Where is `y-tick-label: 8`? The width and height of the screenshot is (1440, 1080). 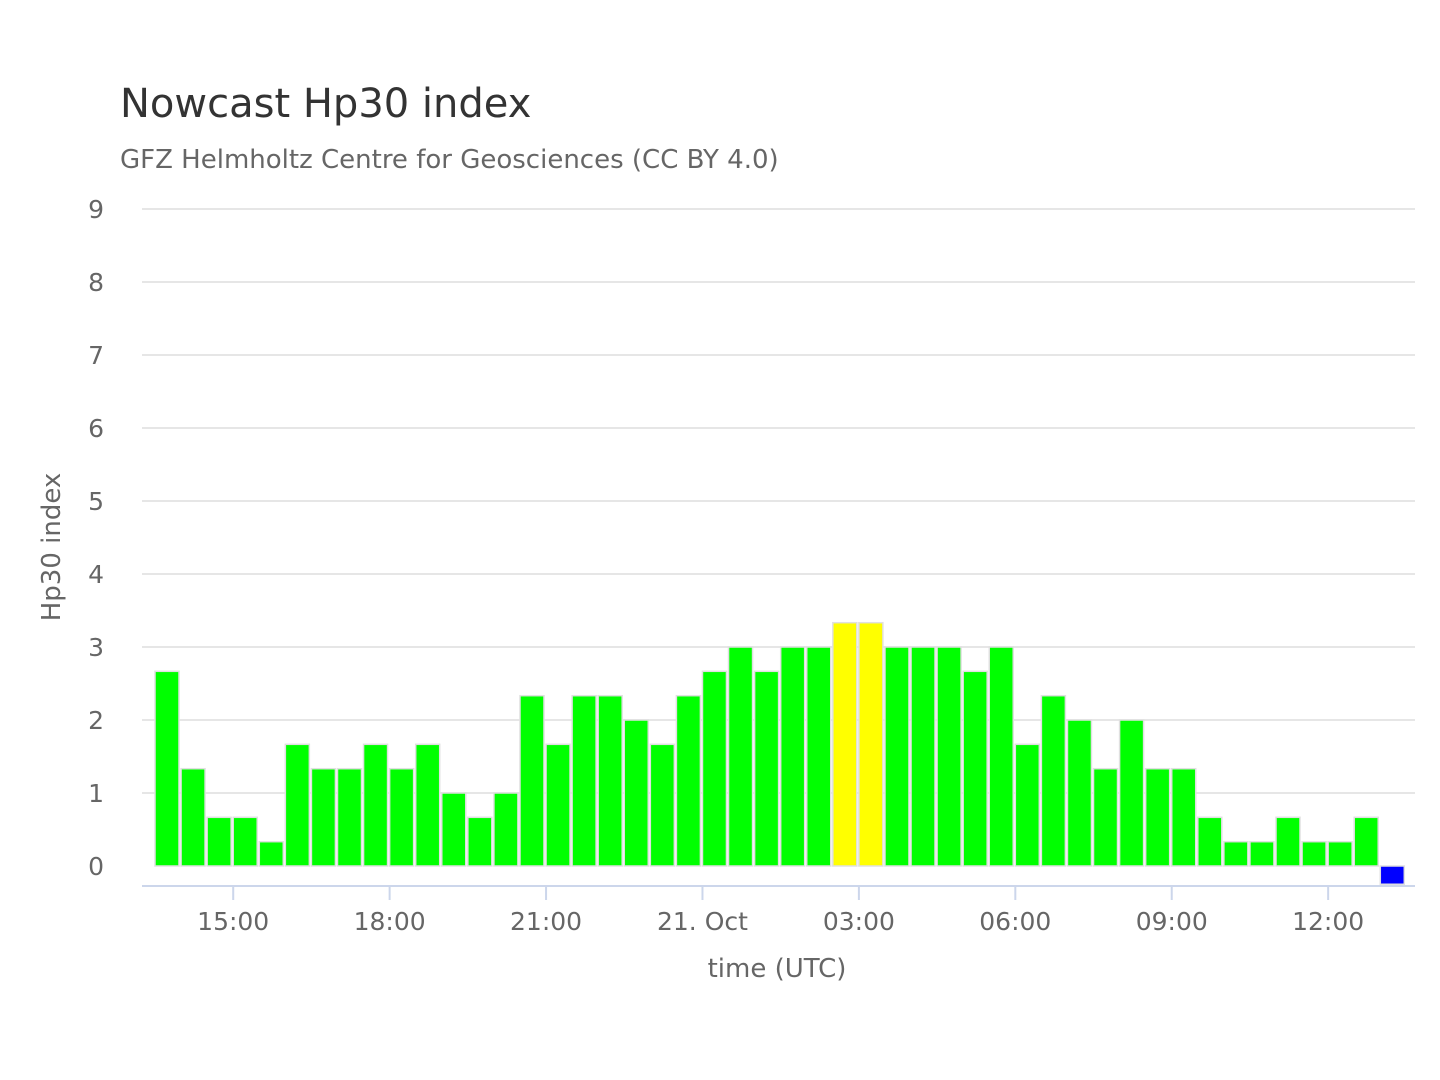
y-tick-label: 8 is located at coordinates (96, 282).